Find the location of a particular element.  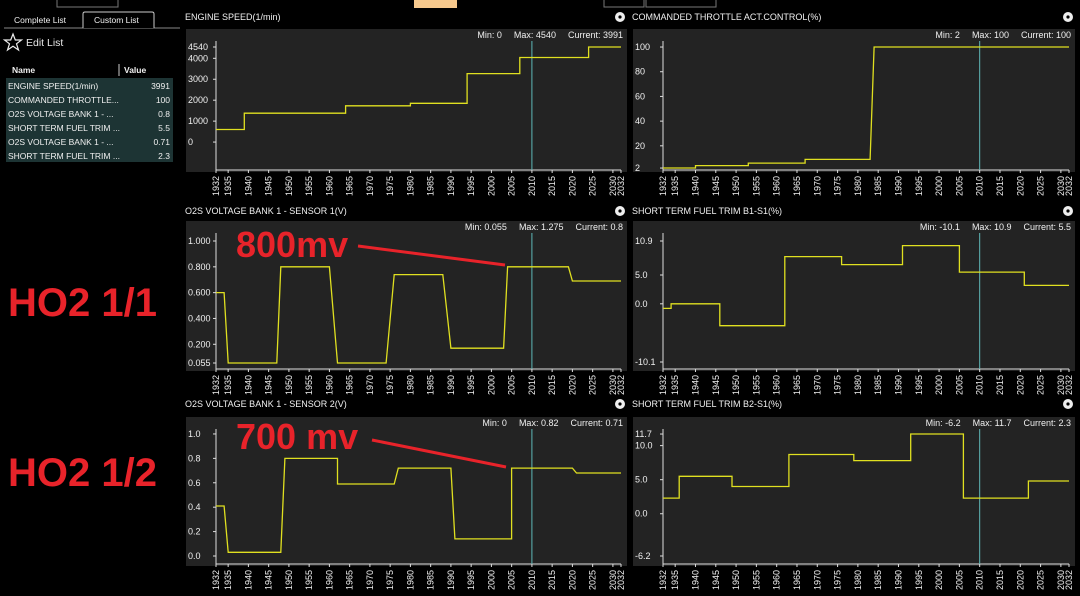

tab: Custom List is located at coordinates (117, 20).